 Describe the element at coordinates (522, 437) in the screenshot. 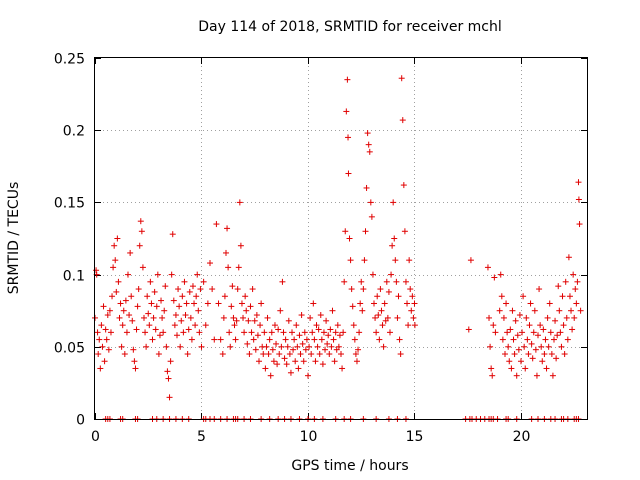

I see `x-tick-label: 20` at that location.